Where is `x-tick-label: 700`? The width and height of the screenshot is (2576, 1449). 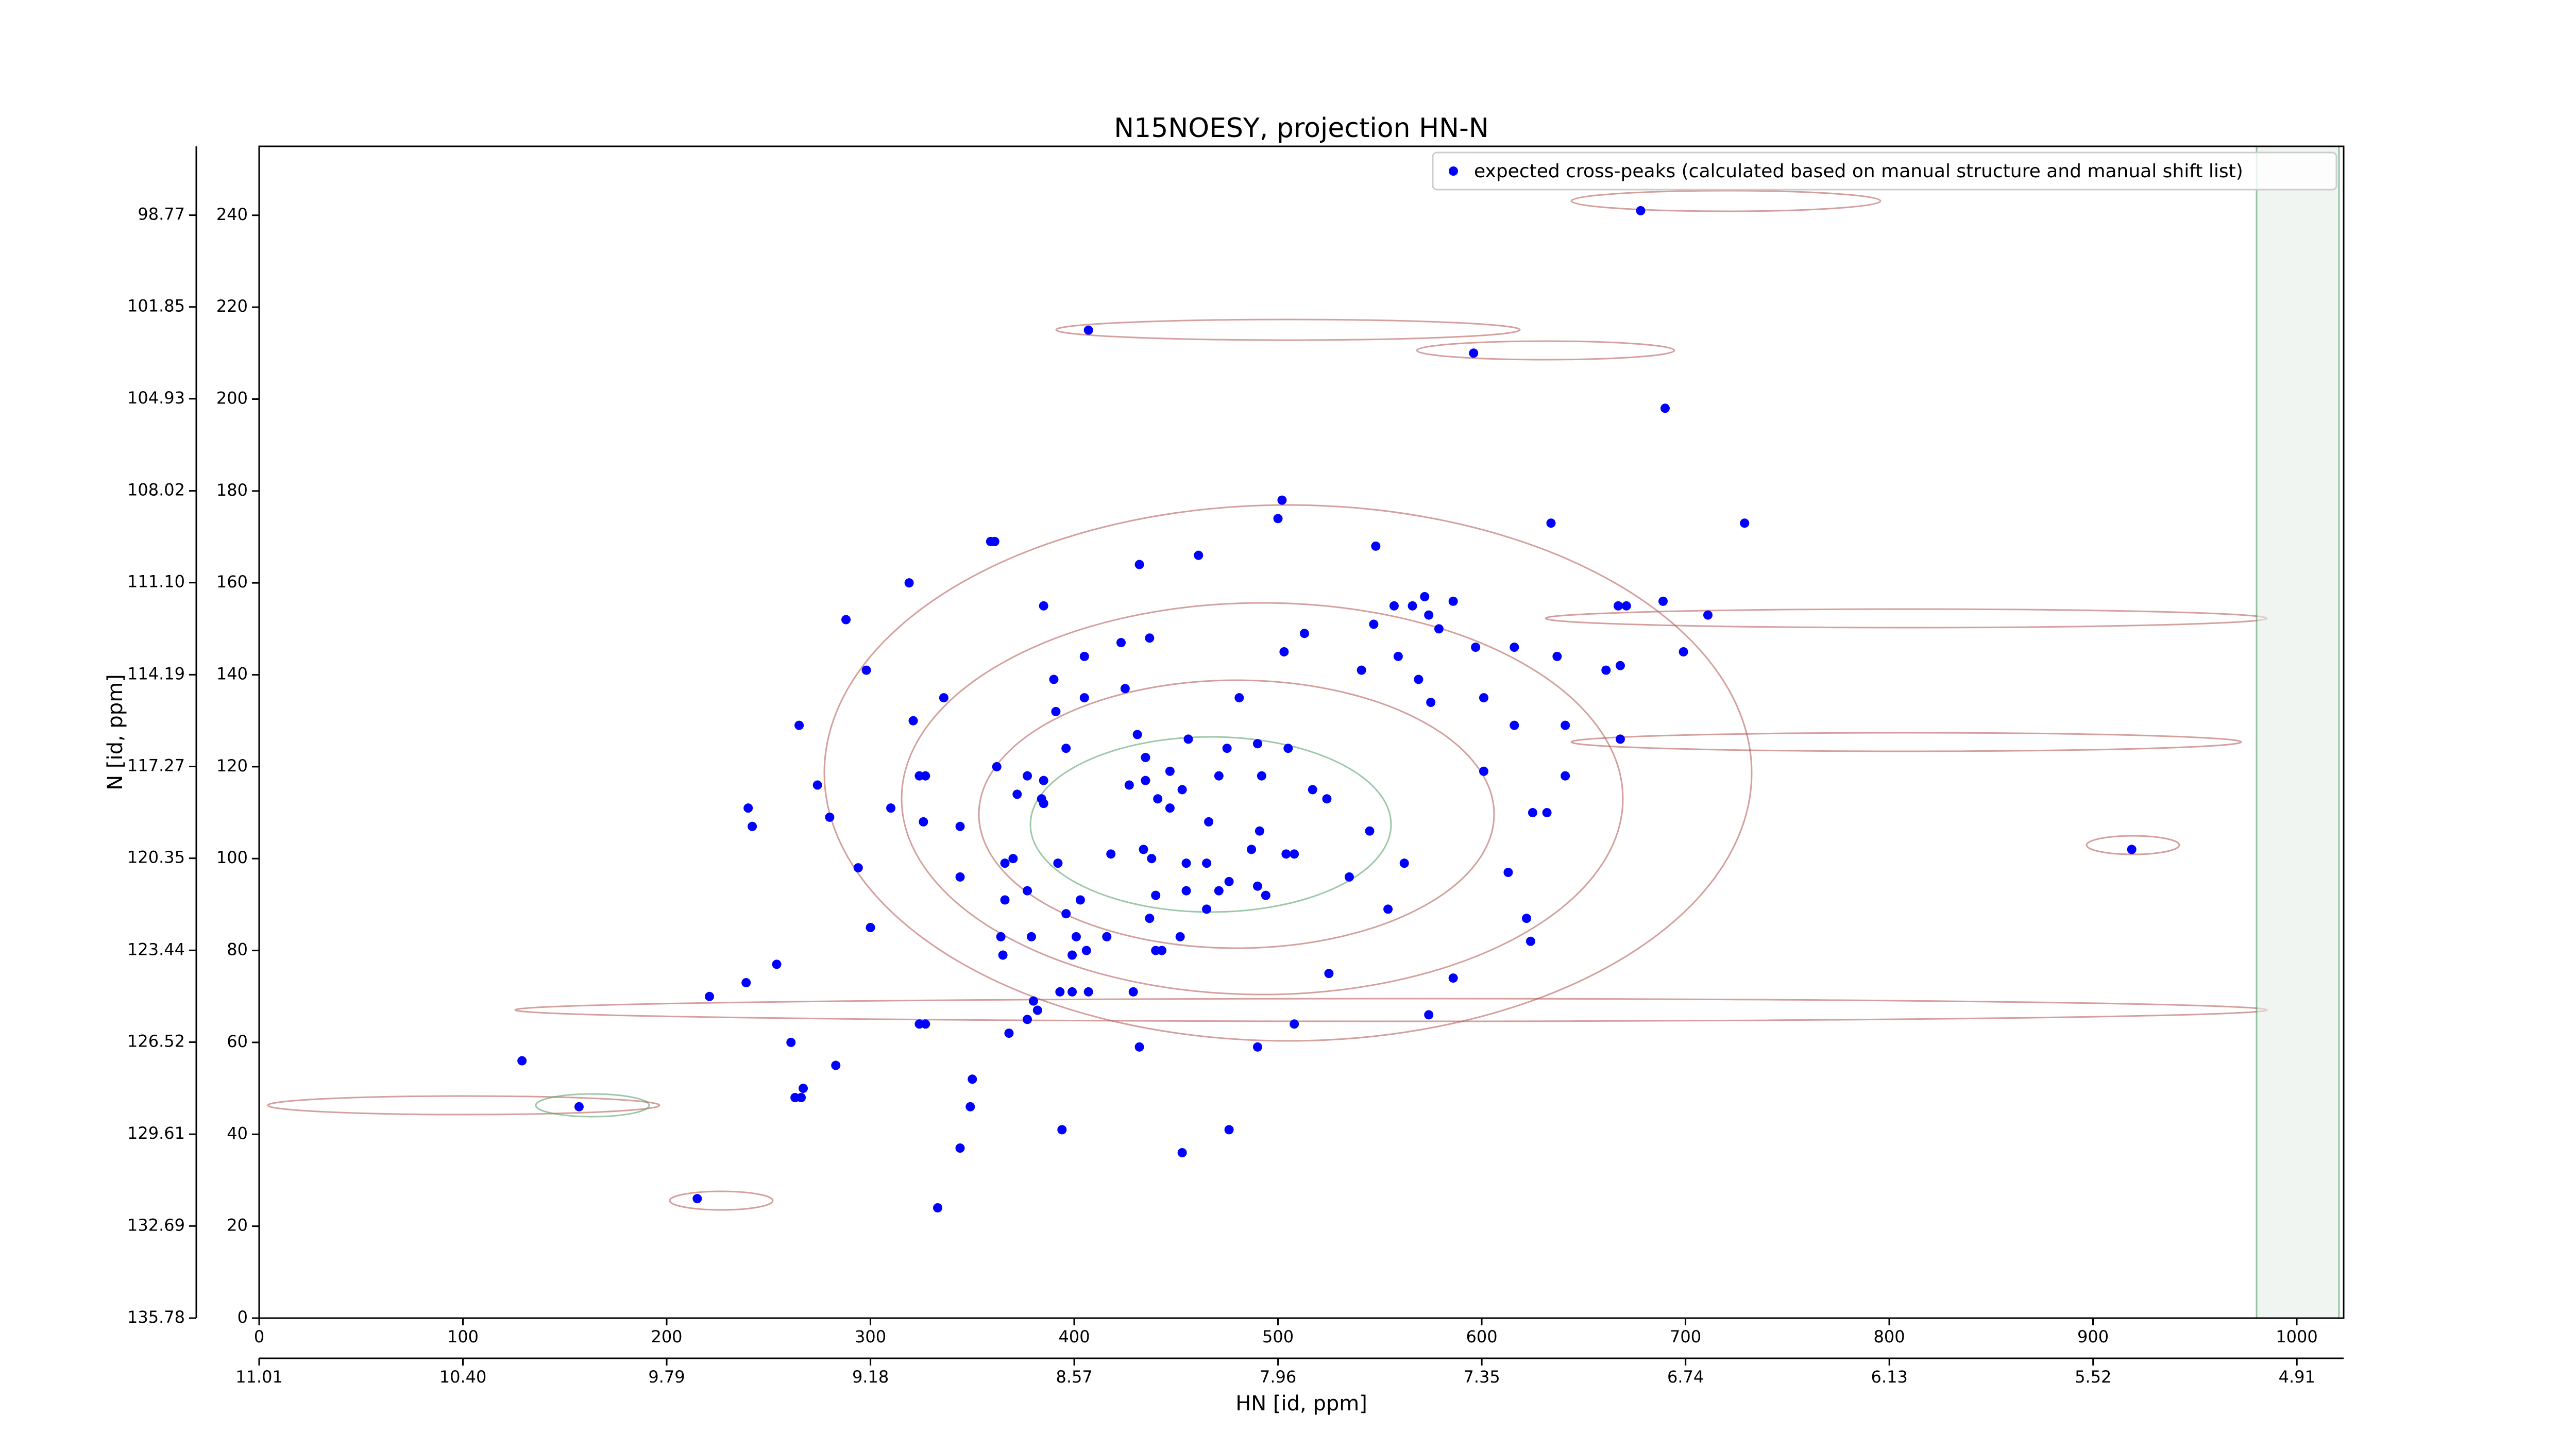
x-tick-label: 700 is located at coordinates (1685, 1336).